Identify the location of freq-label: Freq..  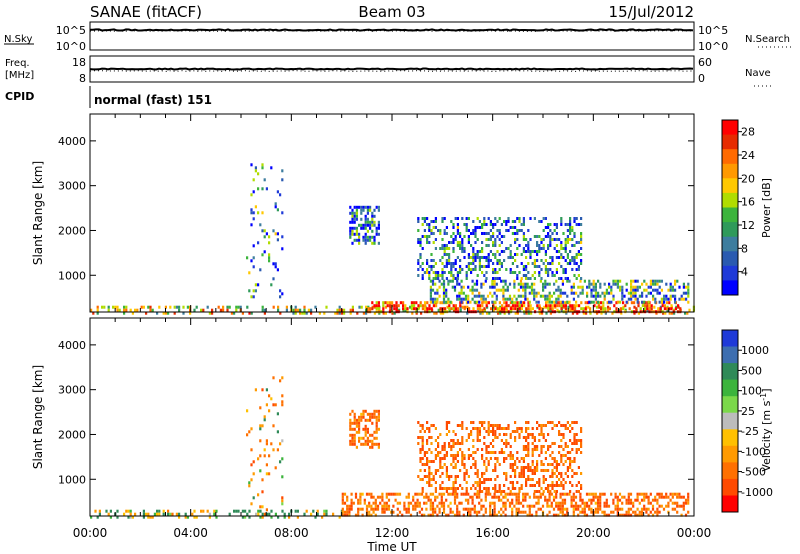
(17, 63).